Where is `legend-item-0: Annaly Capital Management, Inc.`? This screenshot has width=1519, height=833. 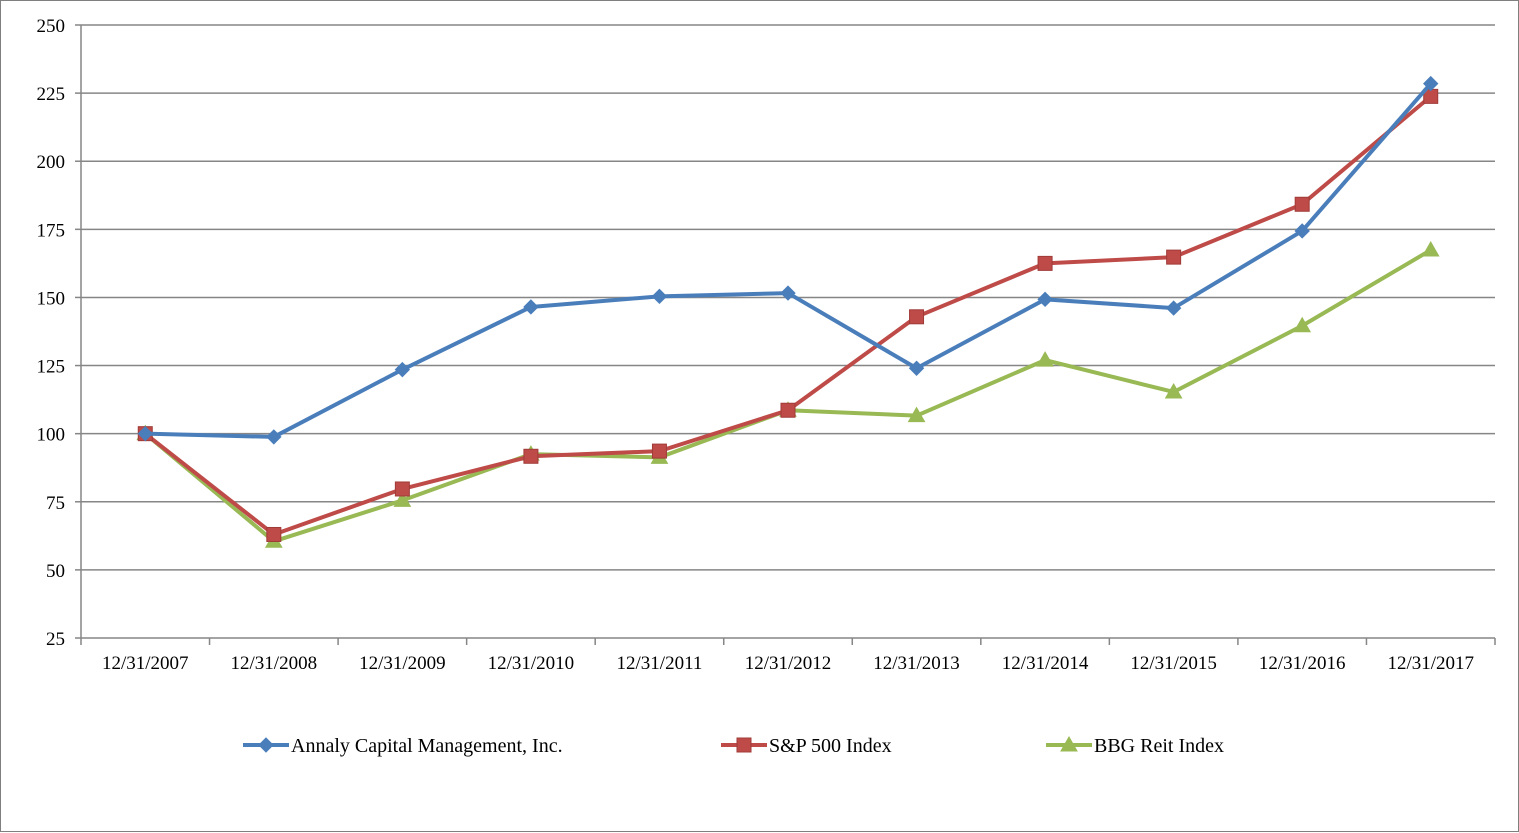 legend-item-0: Annaly Capital Management, Inc. is located at coordinates (403, 746).